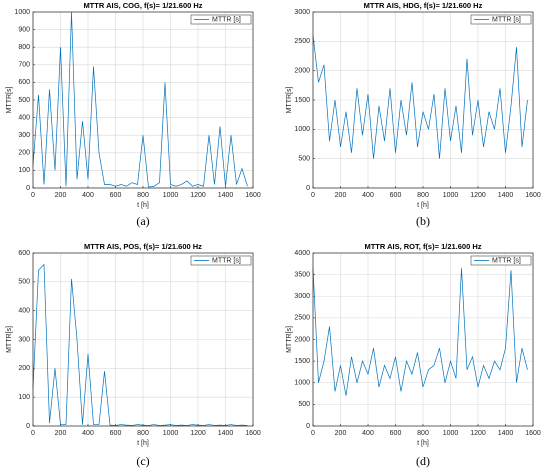  What do you see at coordinates (423, 221) in the screenshot?
I see `panel-label: (b)` at bounding box center [423, 221].